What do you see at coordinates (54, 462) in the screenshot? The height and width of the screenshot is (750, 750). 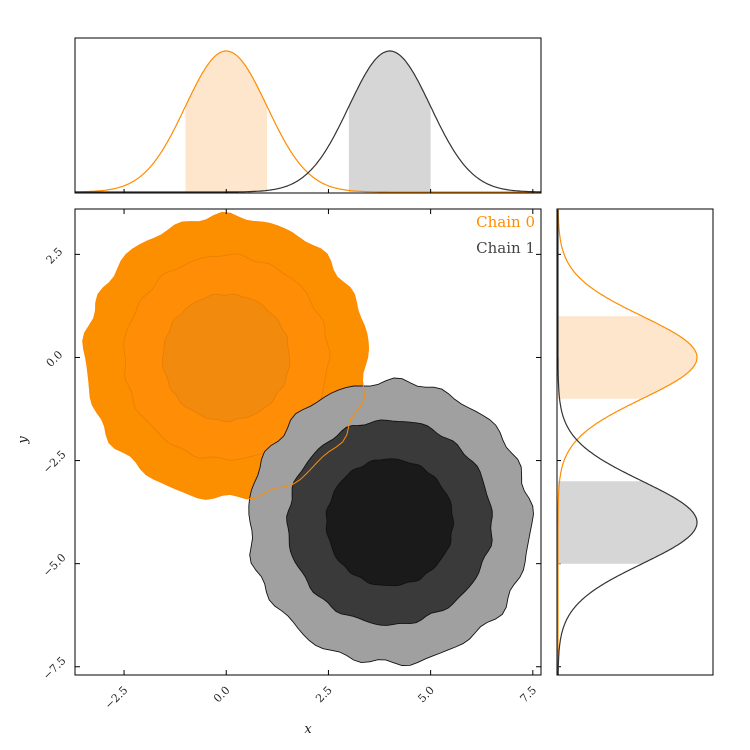 I see `y-tick-label: −2.5` at bounding box center [54, 462].